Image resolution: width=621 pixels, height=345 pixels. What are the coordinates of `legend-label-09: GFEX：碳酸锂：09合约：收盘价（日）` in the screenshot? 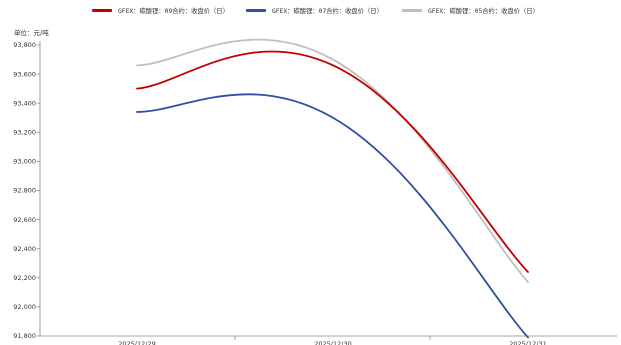 It's located at (173, 11).